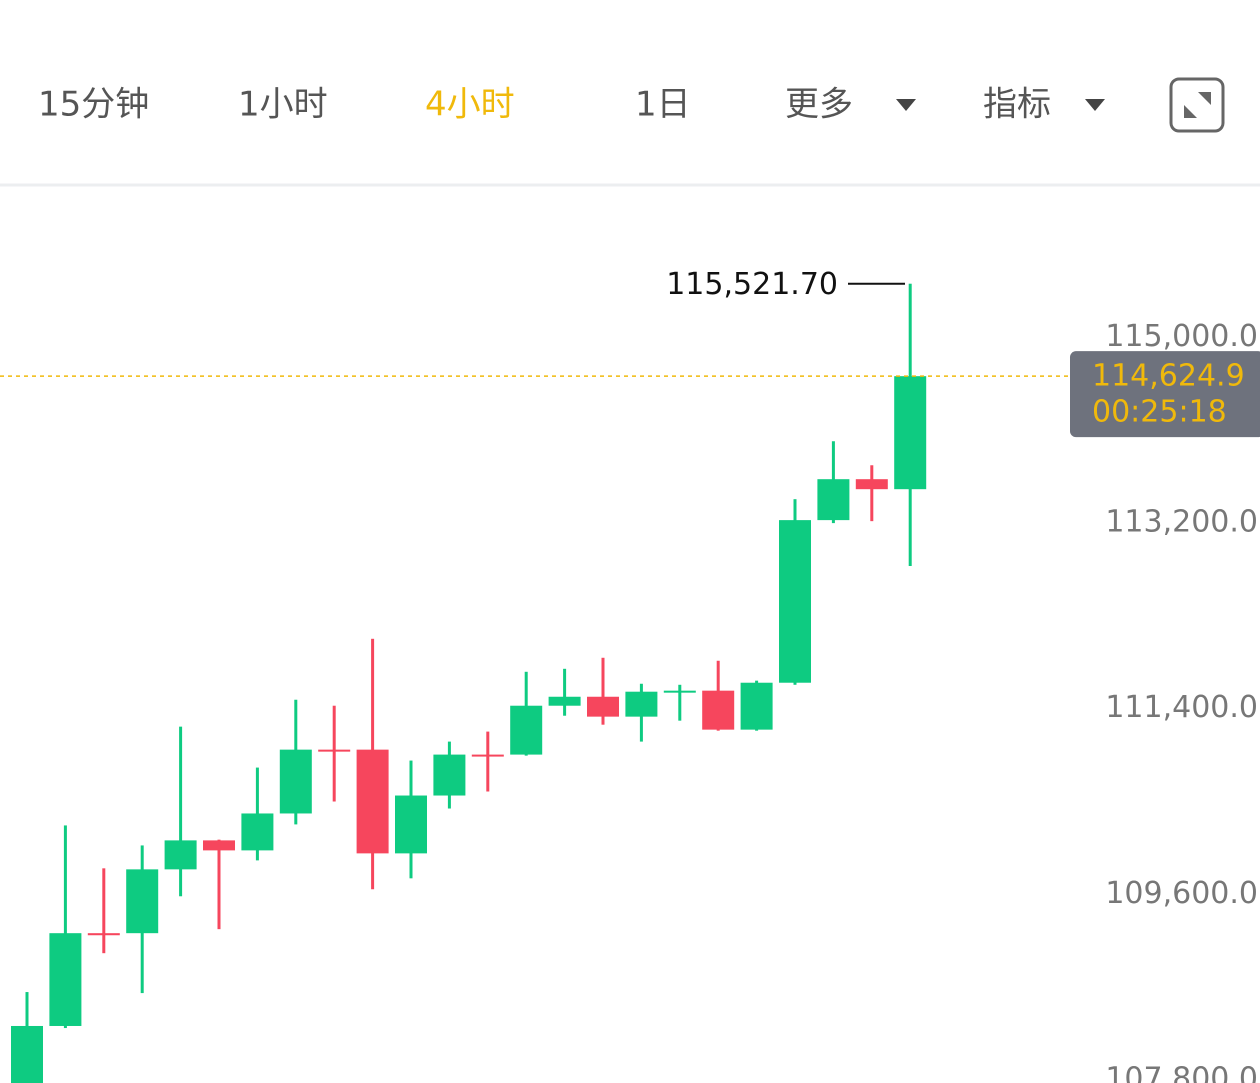 The height and width of the screenshot is (1083, 1260). What do you see at coordinates (1181, 1072) in the screenshot?
I see `y-tick-label: 107,800.0` at bounding box center [1181, 1072].